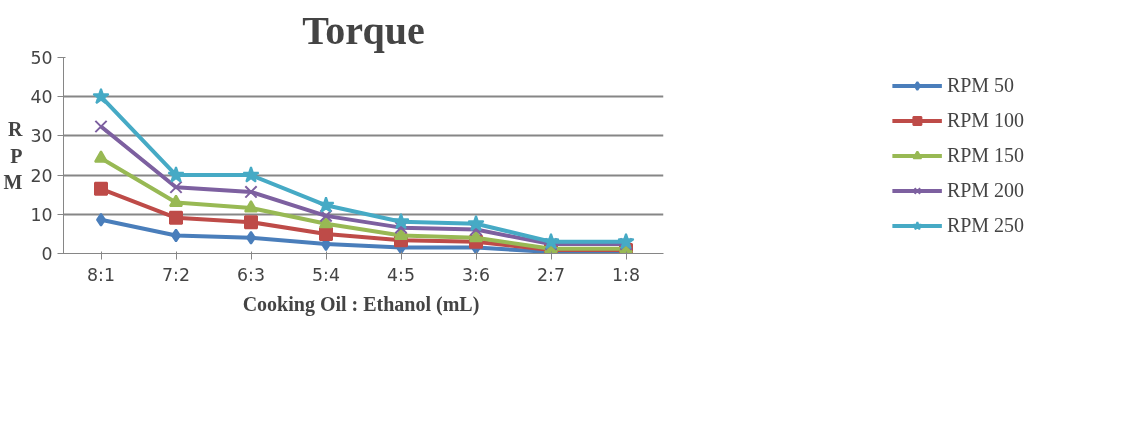 The image size is (1132, 432). Describe the element at coordinates (41, 175) in the screenshot. I see `y-tick-label: 20` at that location.